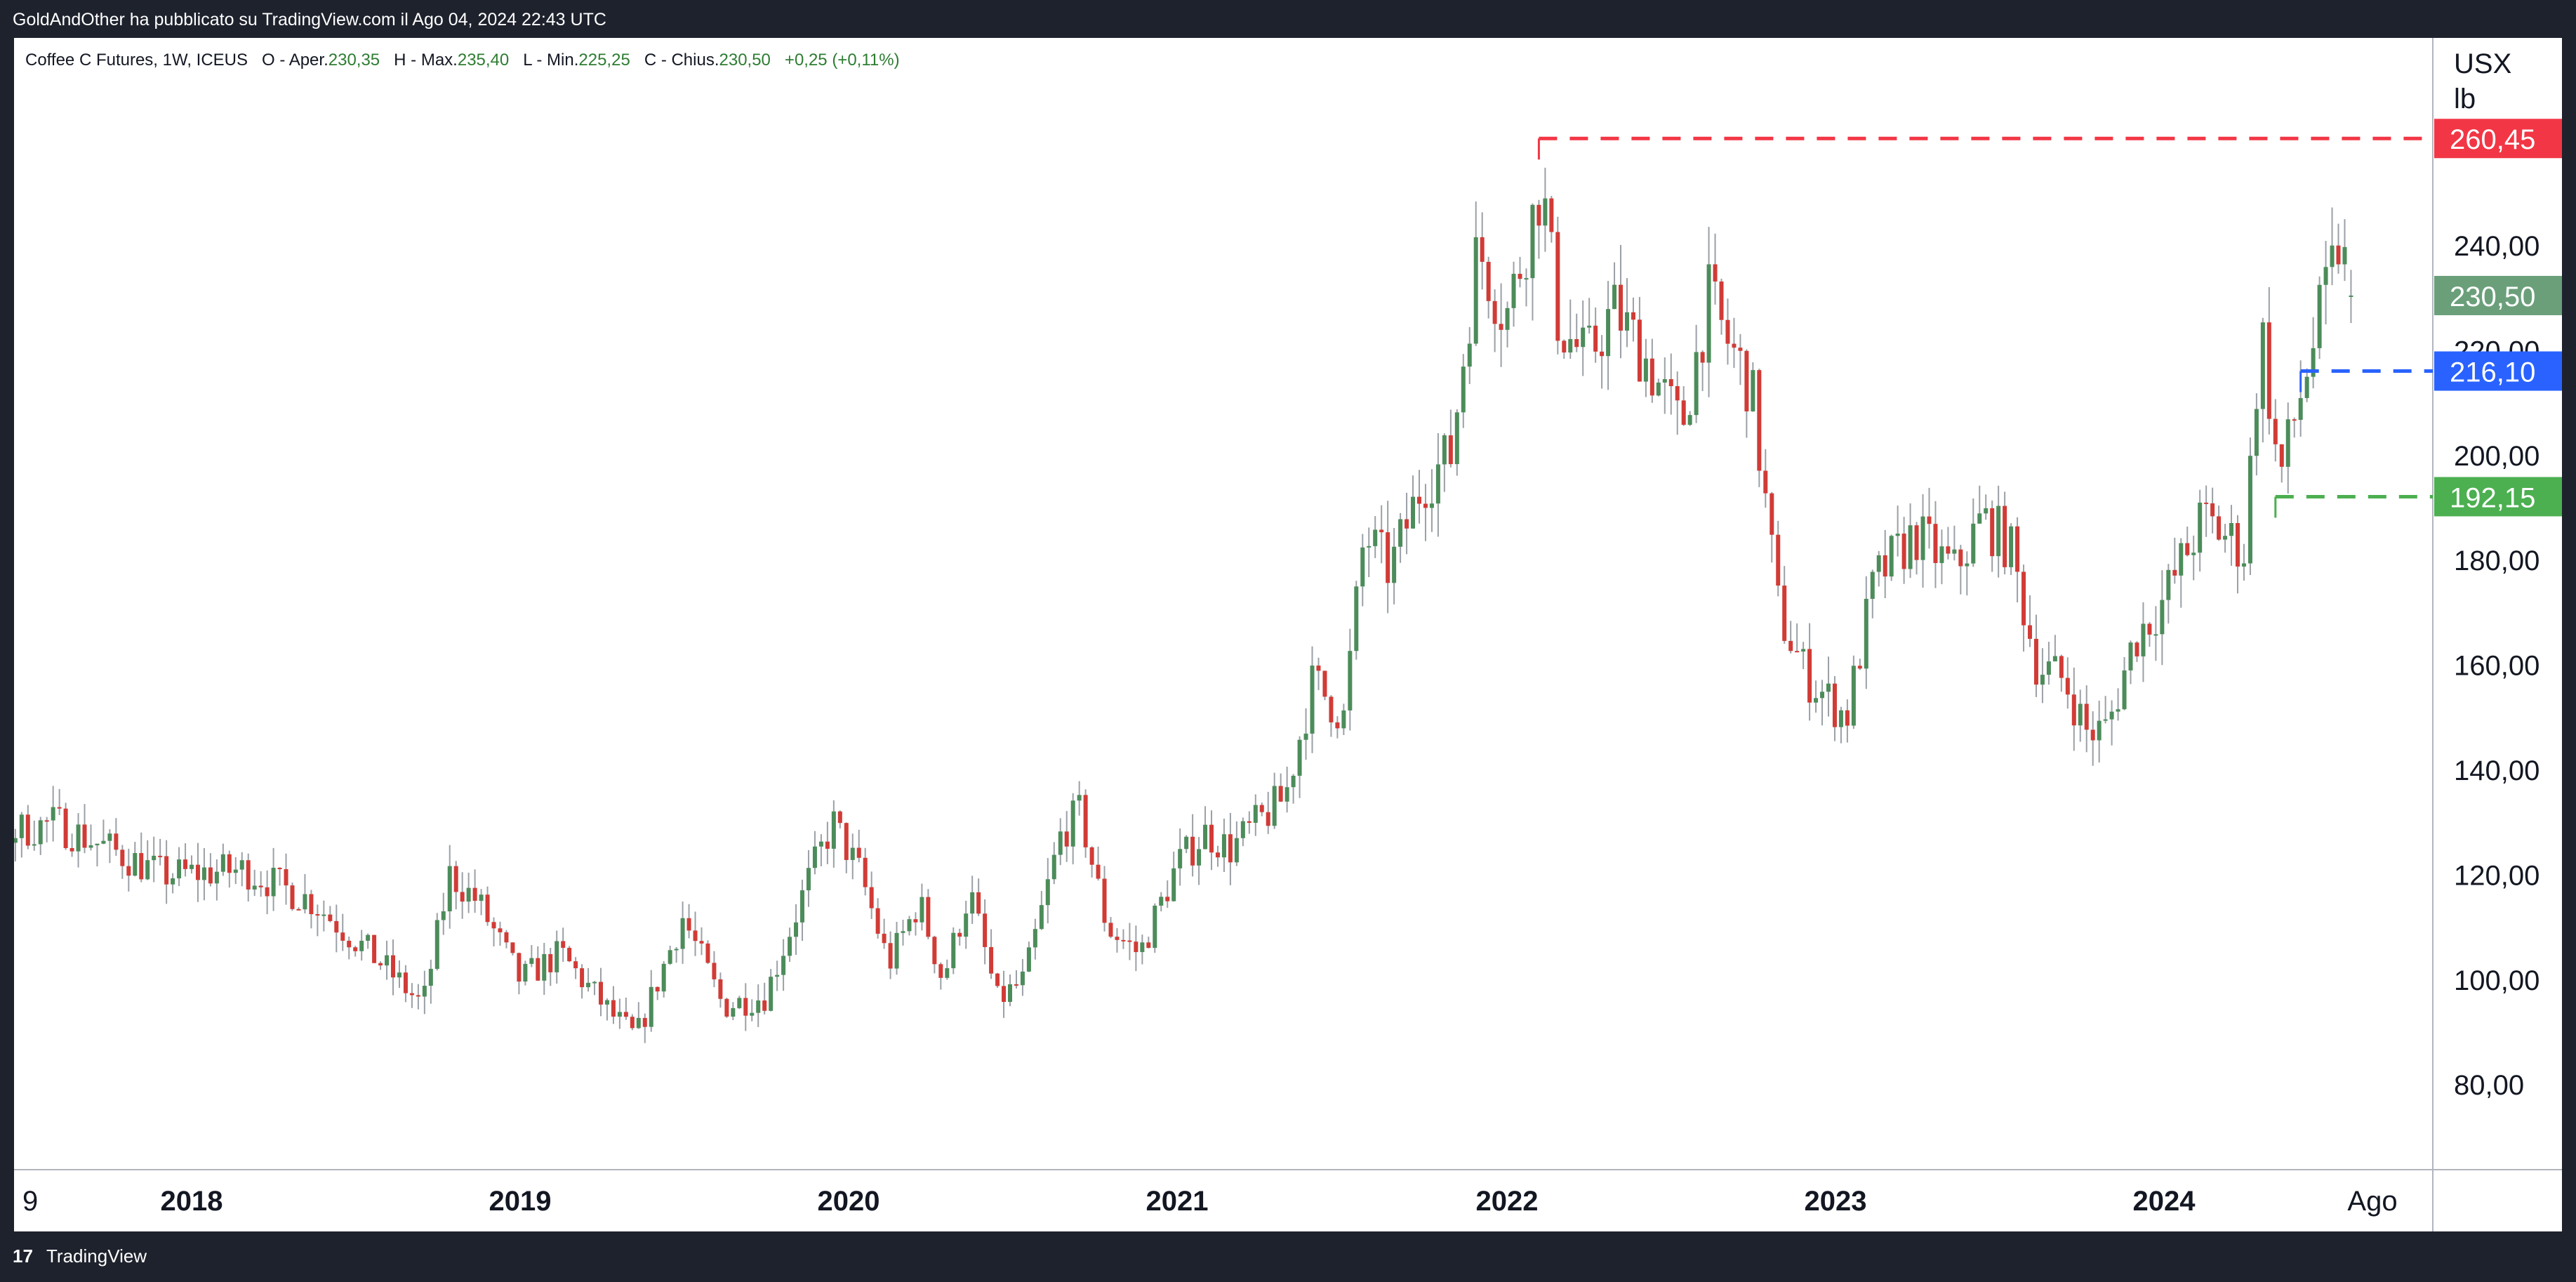  What do you see at coordinates (1288, 1256) in the screenshot?
I see `footer-bar: 17 TradingView` at bounding box center [1288, 1256].